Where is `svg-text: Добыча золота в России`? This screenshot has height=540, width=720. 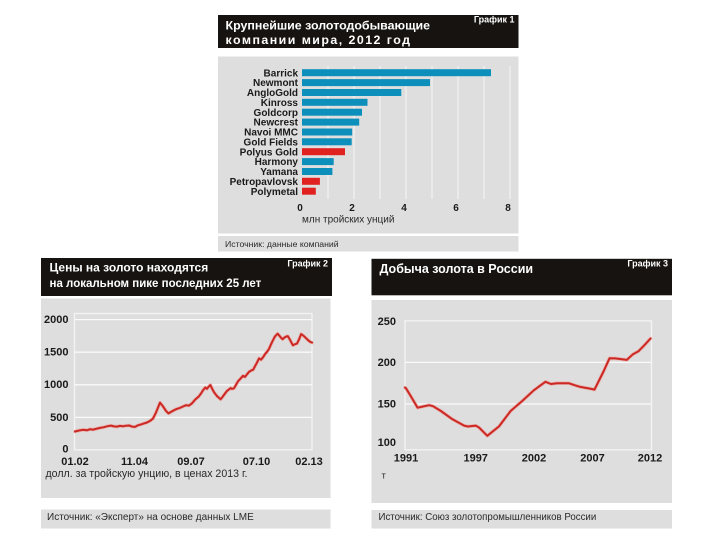
svg-text: Добыча золота в России is located at coordinates (457, 269).